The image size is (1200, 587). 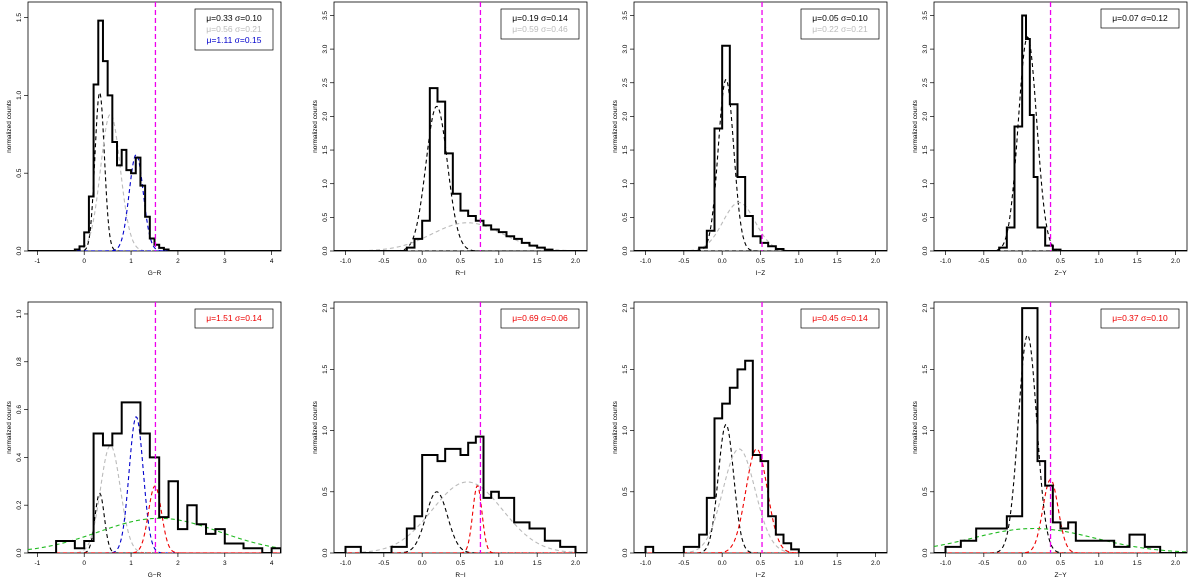 What do you see at coordinates (234, 40) in the screenshot?
I see `legend-entry: μ=1.11 σ=0.15` at bounding box center [234, 40].